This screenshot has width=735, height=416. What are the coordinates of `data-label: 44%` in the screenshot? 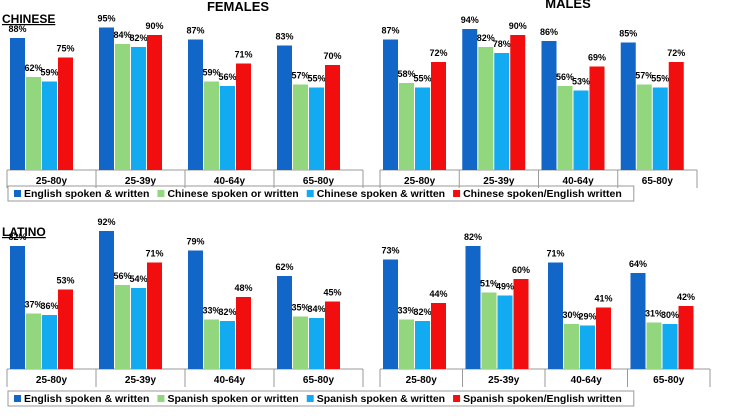 It's located at (438, 294).